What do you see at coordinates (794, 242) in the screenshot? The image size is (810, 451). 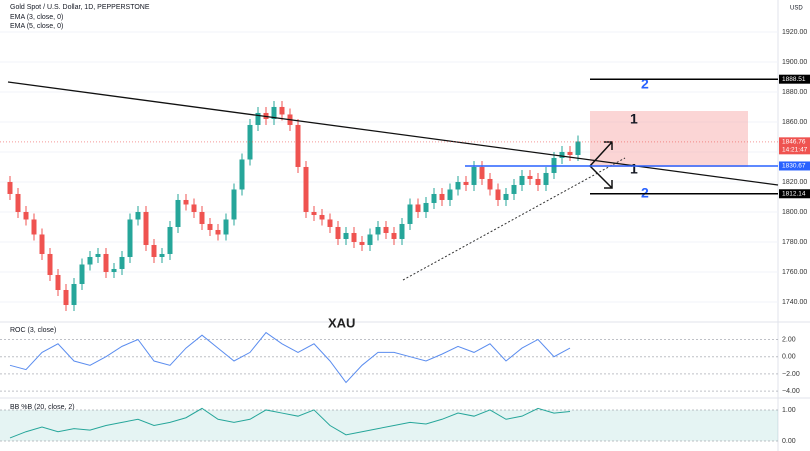 I see `y-tick-label: 1780.00` at bounding box center [794, 242].